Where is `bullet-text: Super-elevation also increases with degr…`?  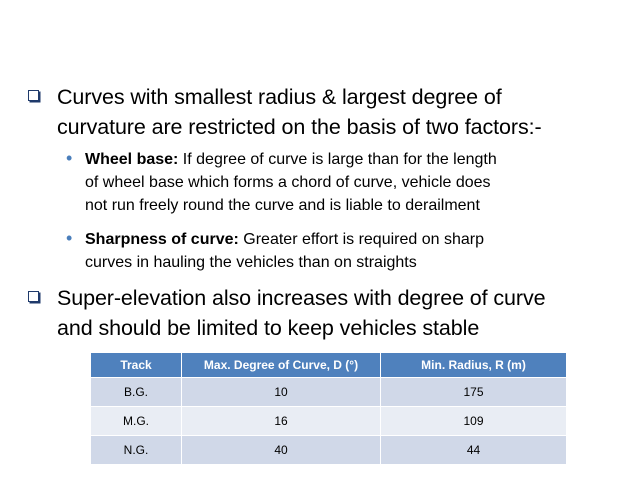 bullet-text: Super-elevation also increases with degr… is located at coordinates (337, 313).